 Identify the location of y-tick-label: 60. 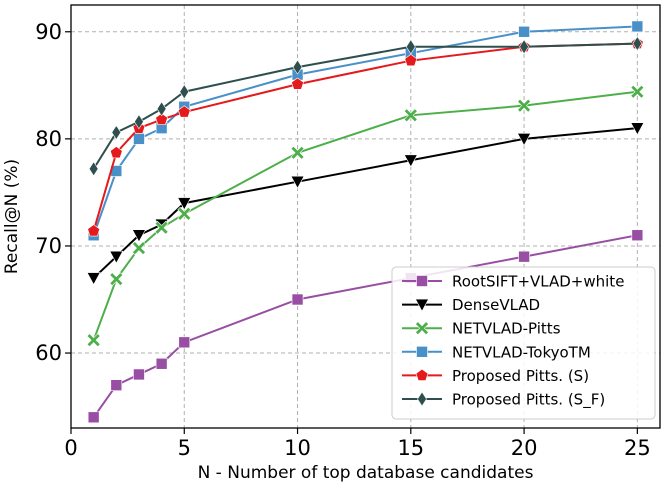
(48, 353).